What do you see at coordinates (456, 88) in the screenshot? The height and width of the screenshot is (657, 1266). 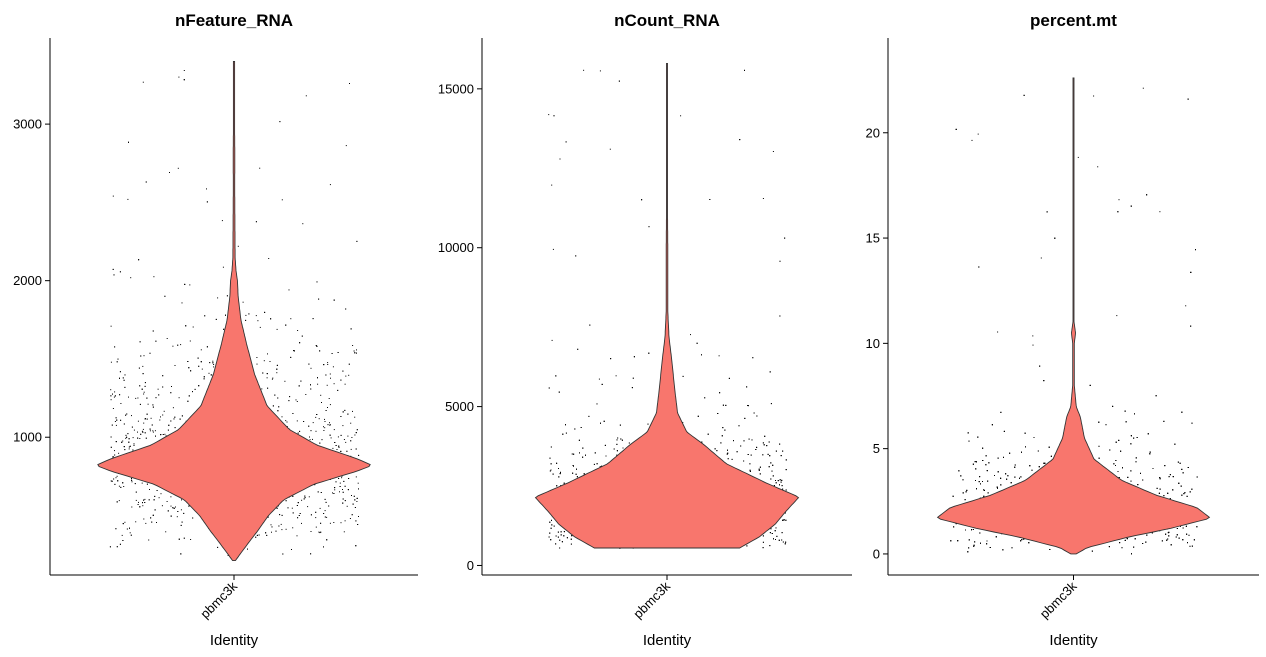 I see `y-tick-label: 15000` at bounding box center [456, 88].